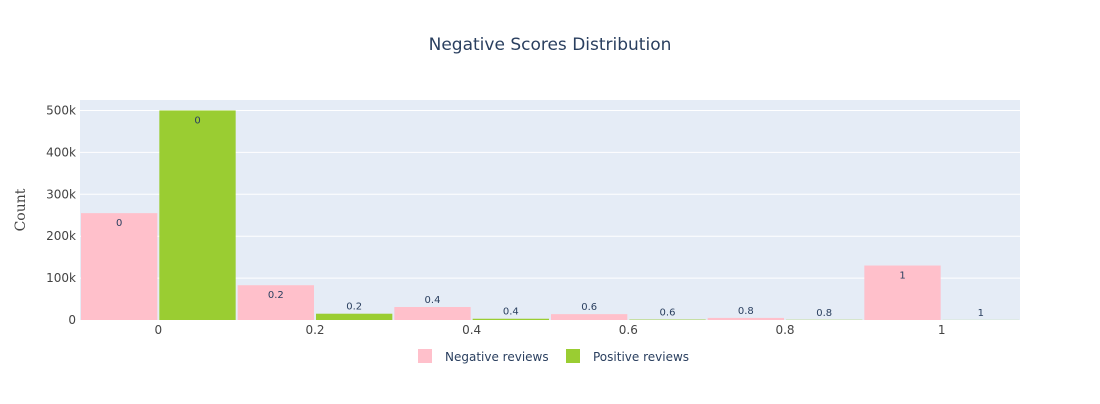  I want to click on x-tick-label: 0.6, so click(628, 330).